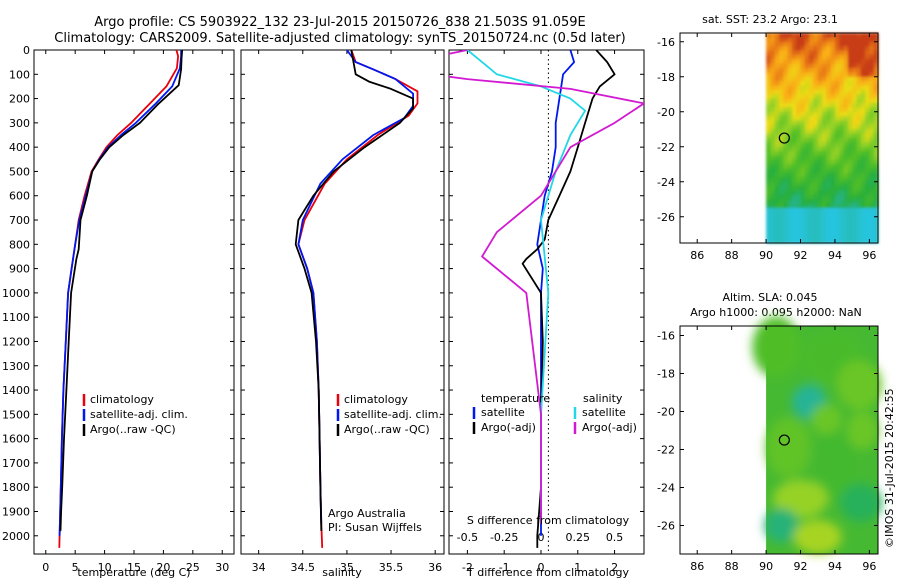  I want to click on x-tick-label: 10, so click(105, 567).